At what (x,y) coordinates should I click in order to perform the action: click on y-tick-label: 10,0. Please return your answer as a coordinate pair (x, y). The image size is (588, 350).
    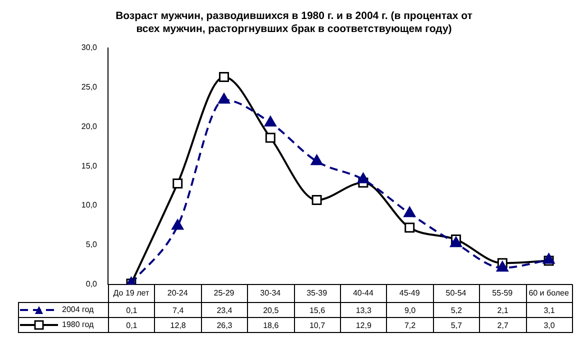
    Looking at the image, I should click on (89, 205).